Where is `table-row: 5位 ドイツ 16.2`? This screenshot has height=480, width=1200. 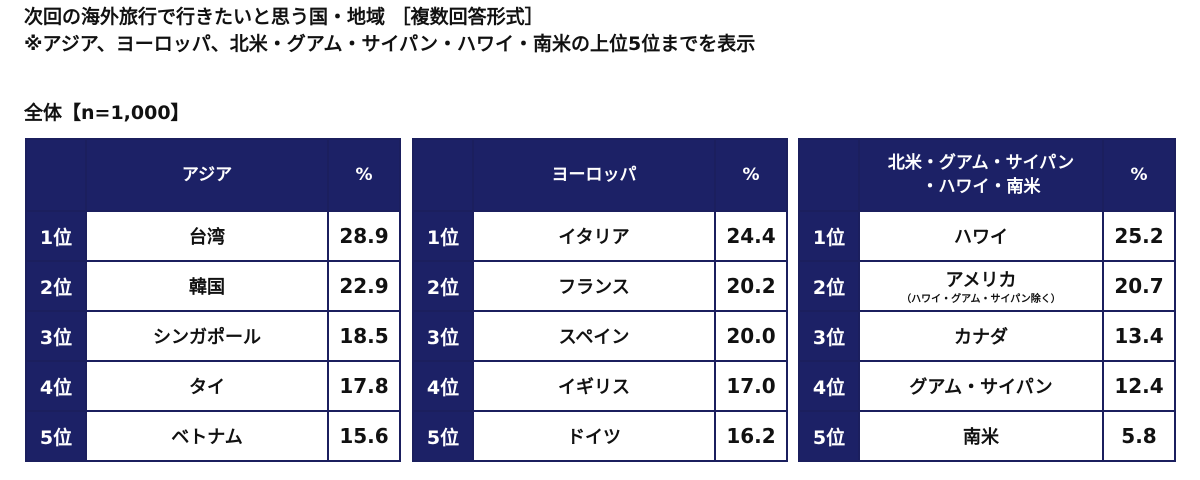 table-row: 5位 ドイツ 16.2 is located at coordinates (600, 436).